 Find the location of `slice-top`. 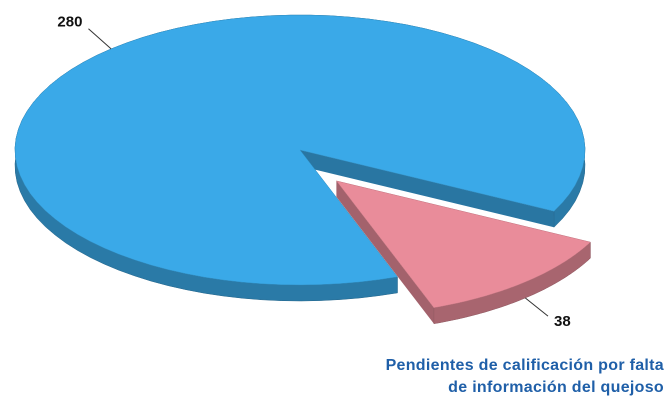

slice-top is located at coordinates (463, 244).